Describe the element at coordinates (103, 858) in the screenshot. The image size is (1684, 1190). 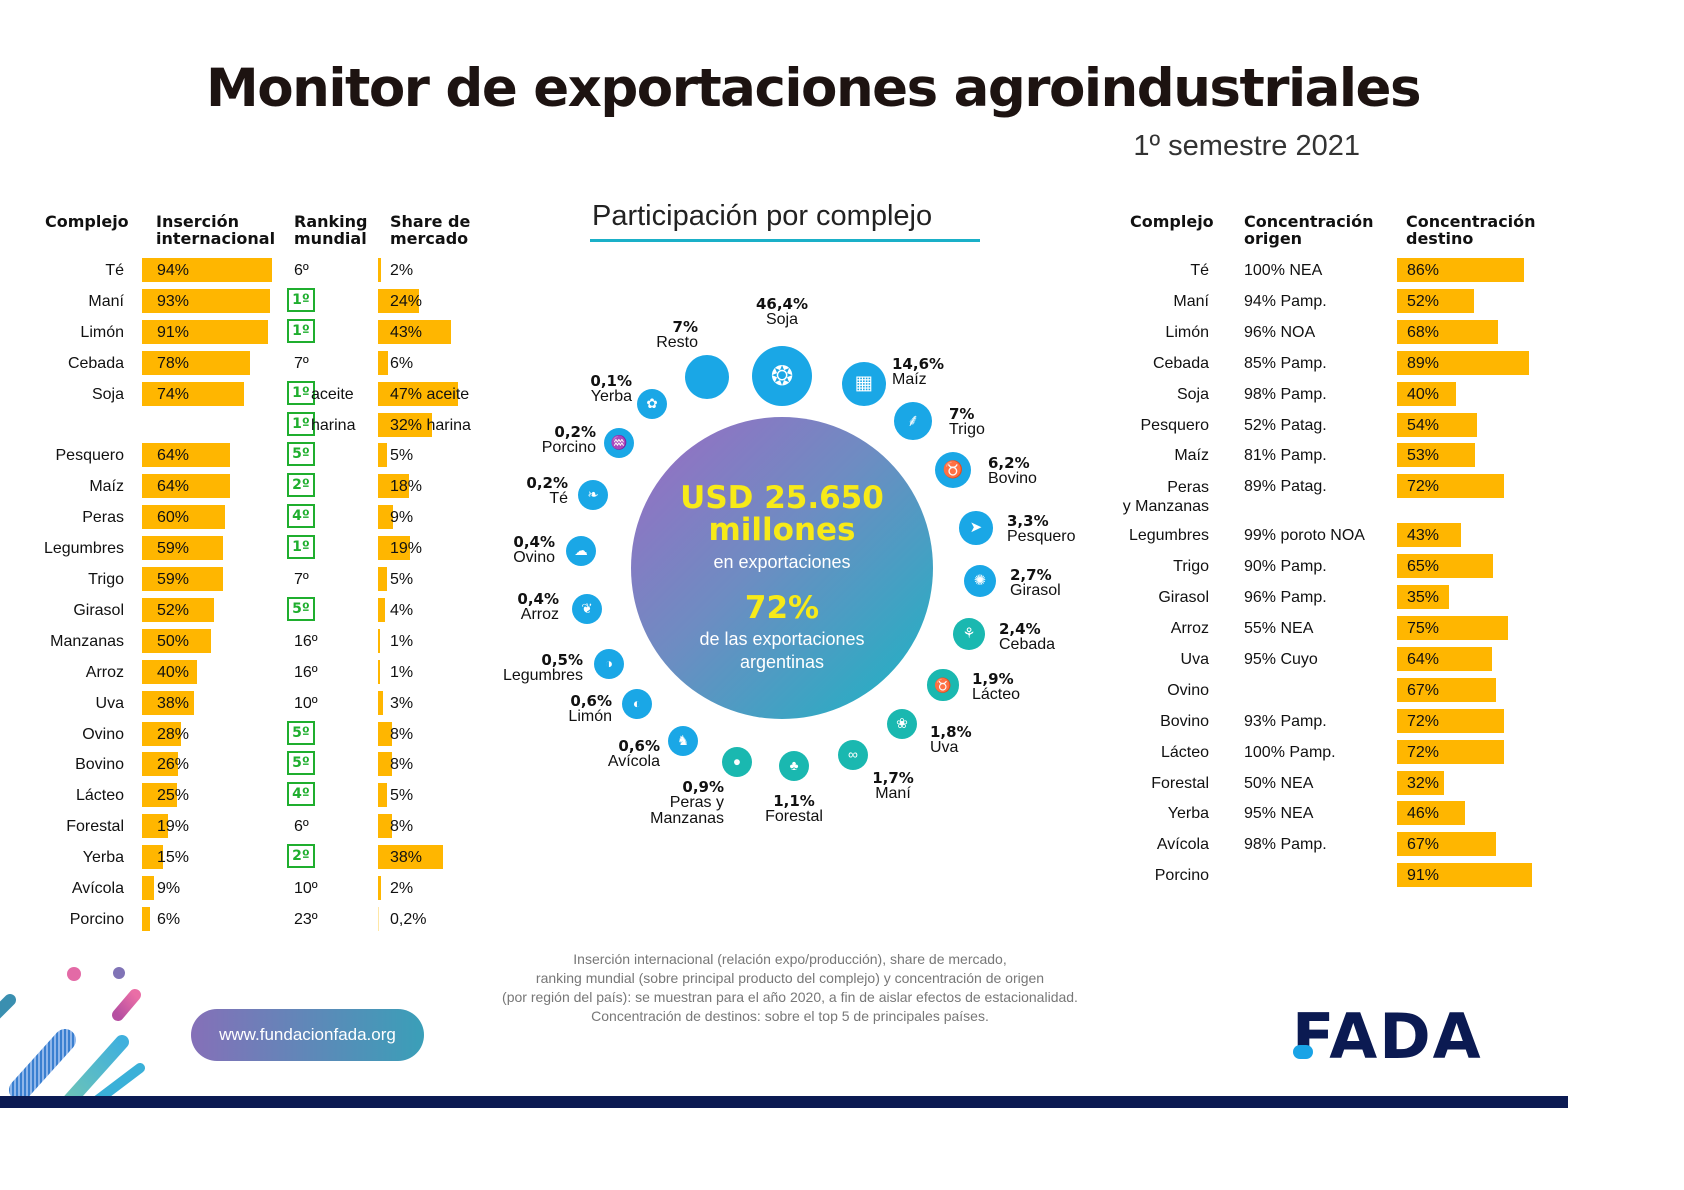
I see `complejo-name: Yerba` at that location.